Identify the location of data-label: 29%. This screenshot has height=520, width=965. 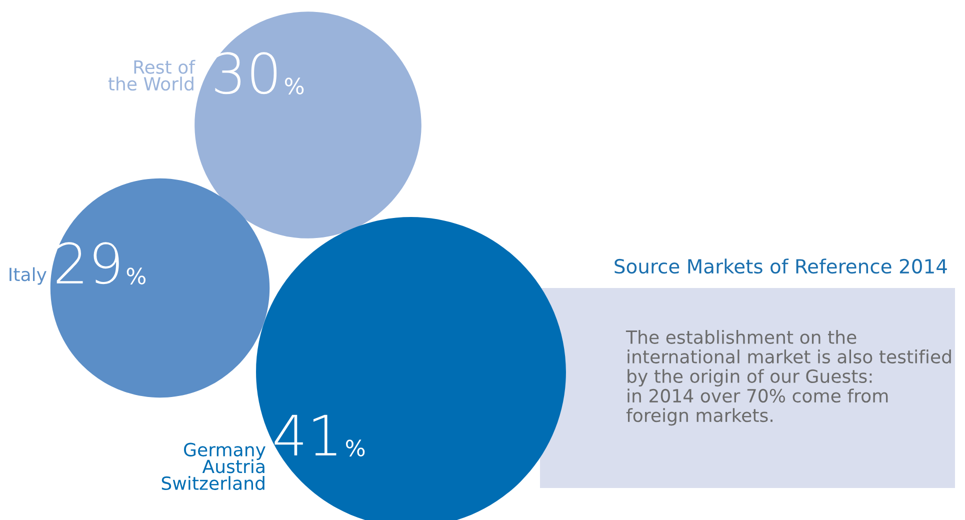
(101, 263).